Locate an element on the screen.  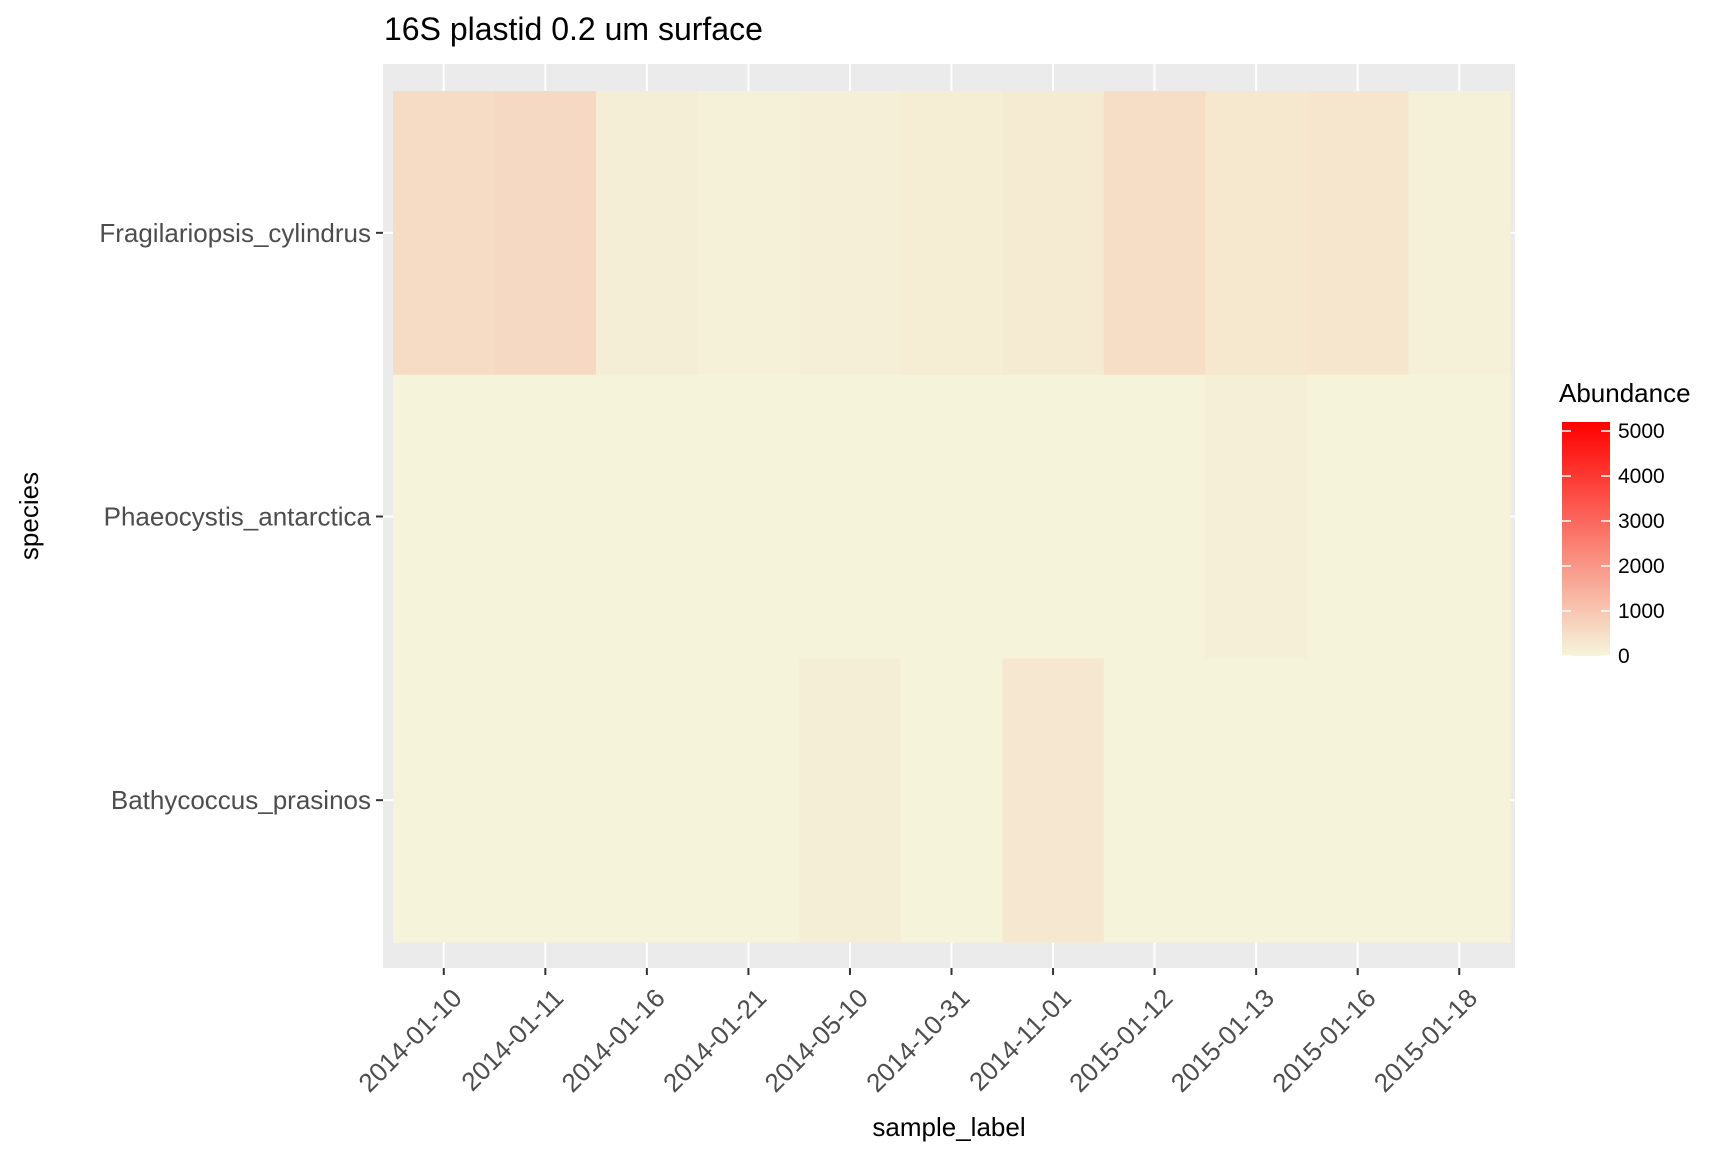
x-tick-label: 2014-05-10 is located at coordinates (816, 1040).